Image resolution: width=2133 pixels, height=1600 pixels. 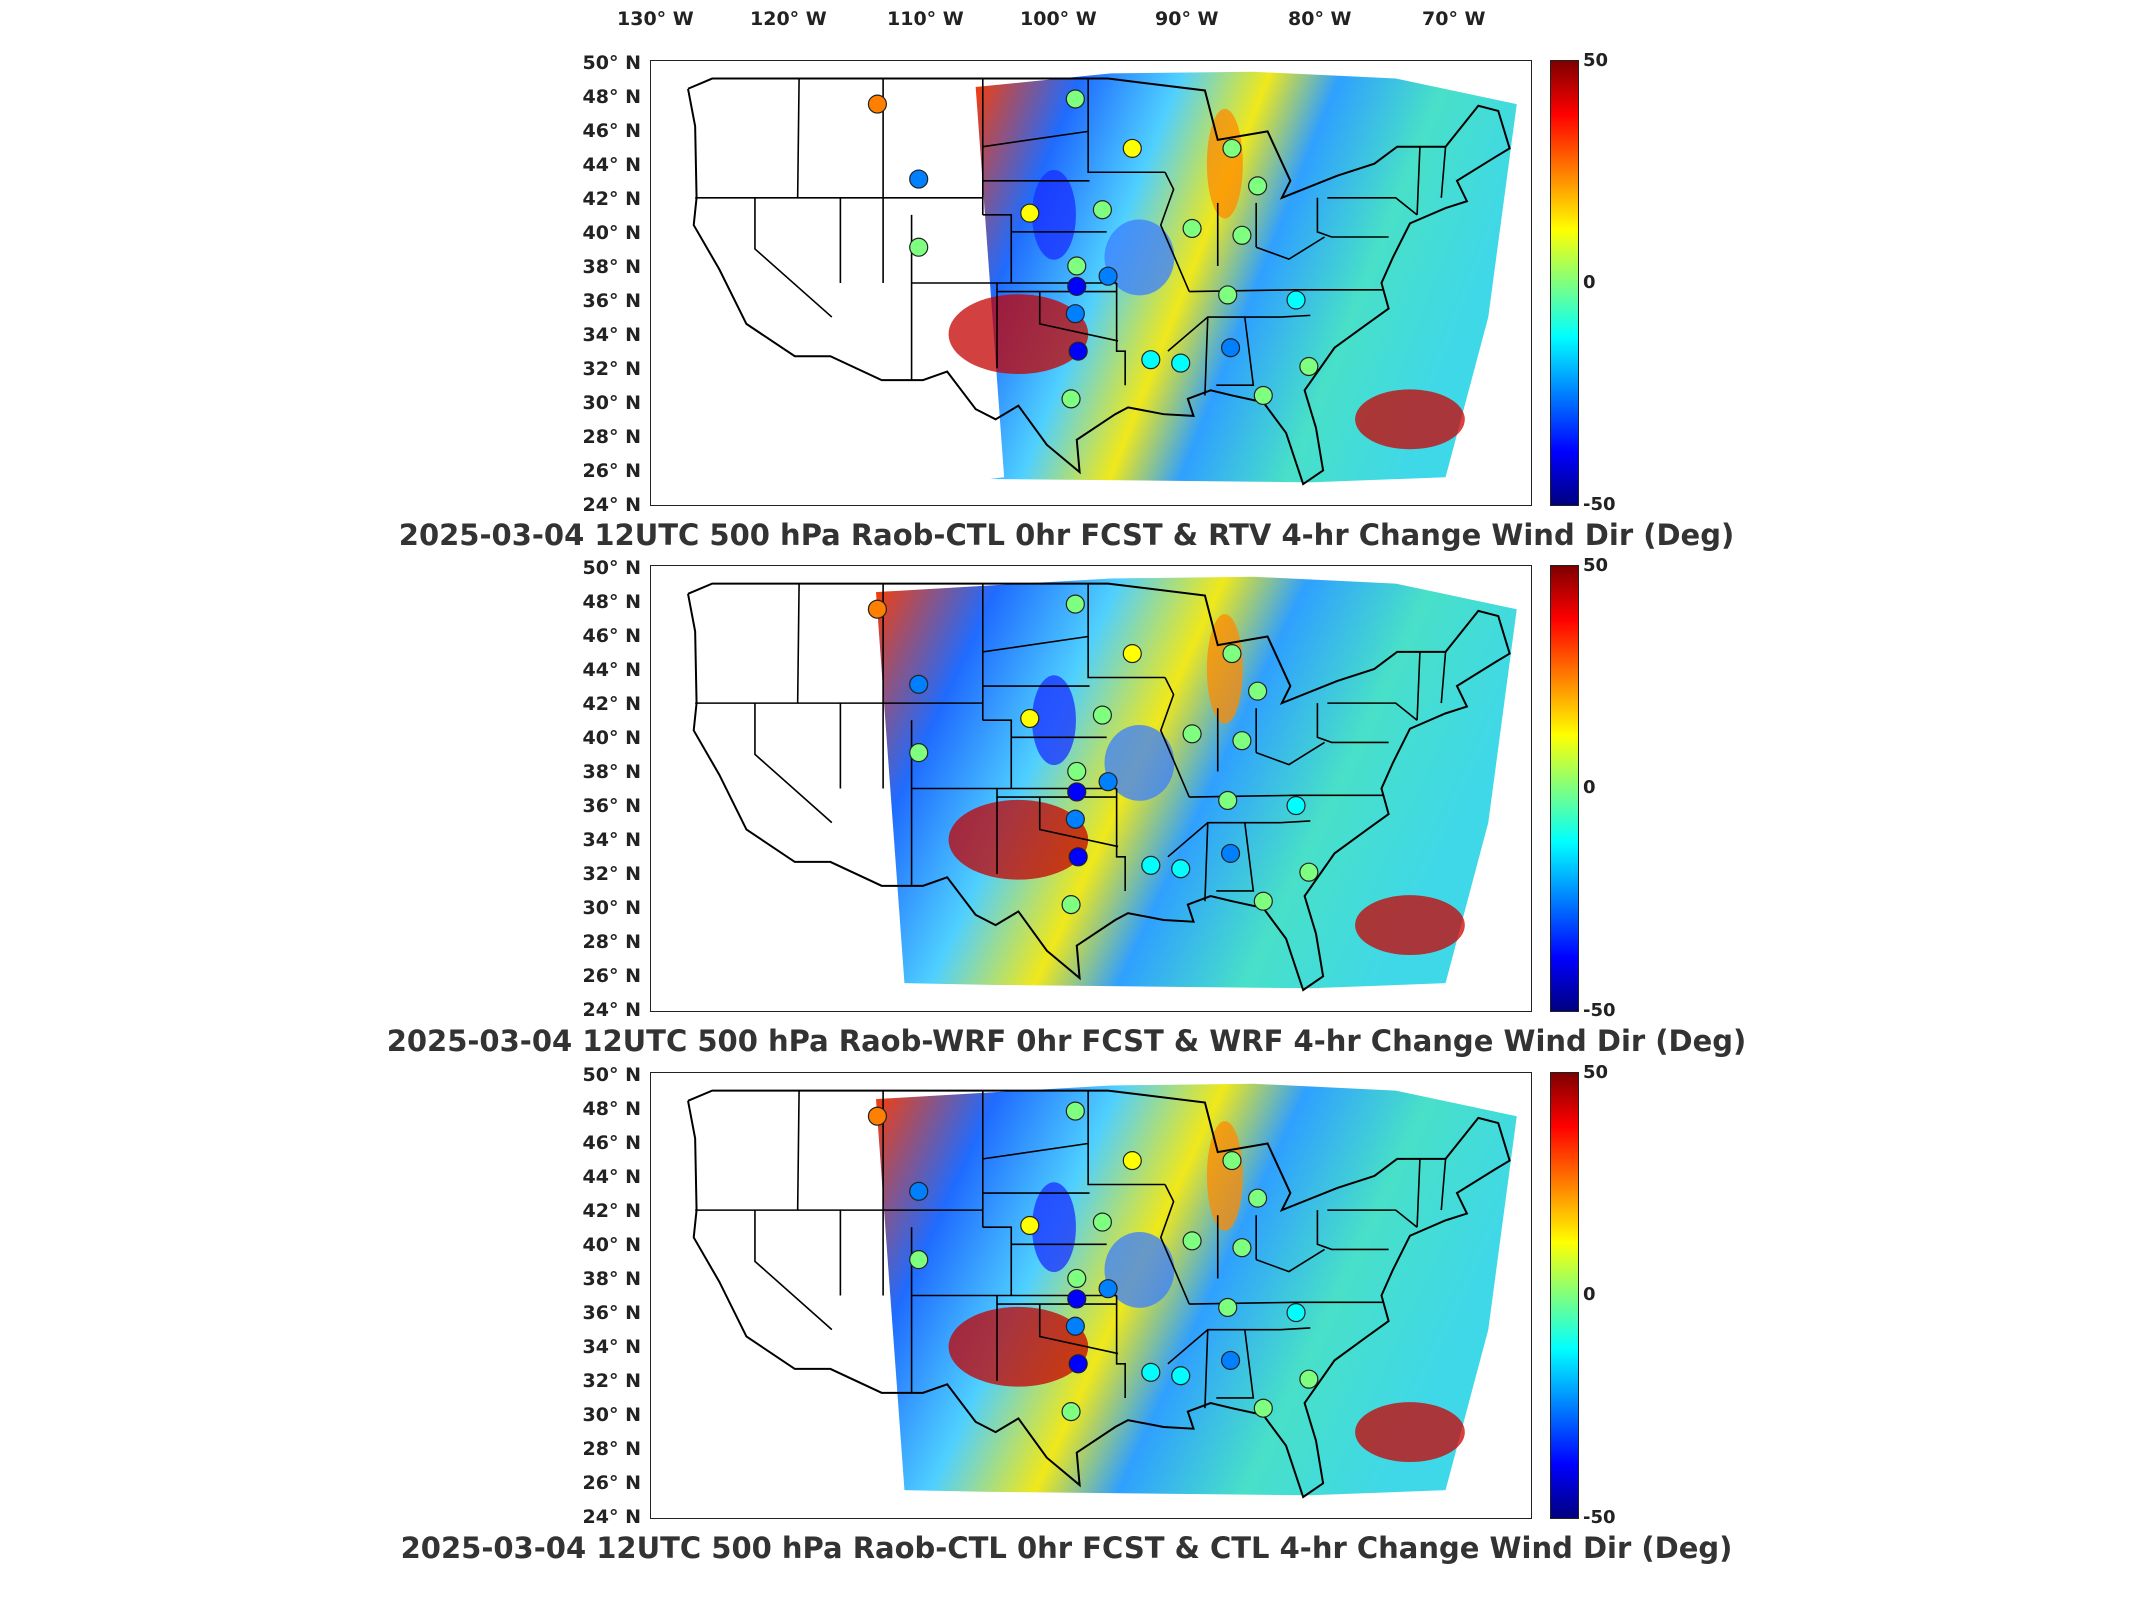 I want to click on coastline, so click(x=1099, y=1294).